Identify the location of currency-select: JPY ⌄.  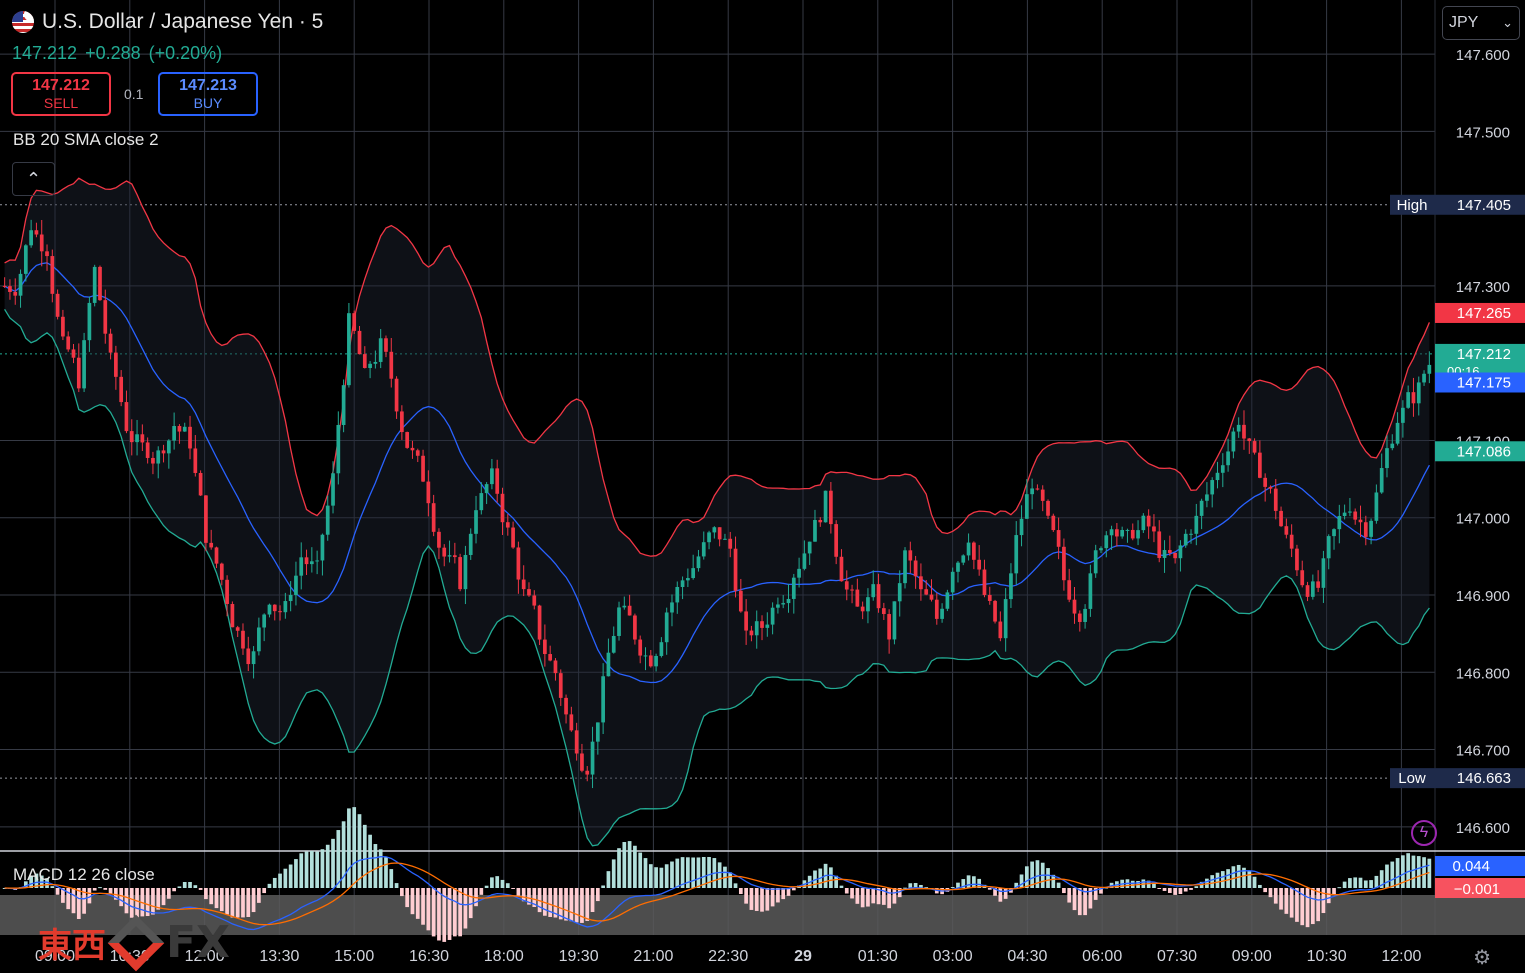
(1481, 23).